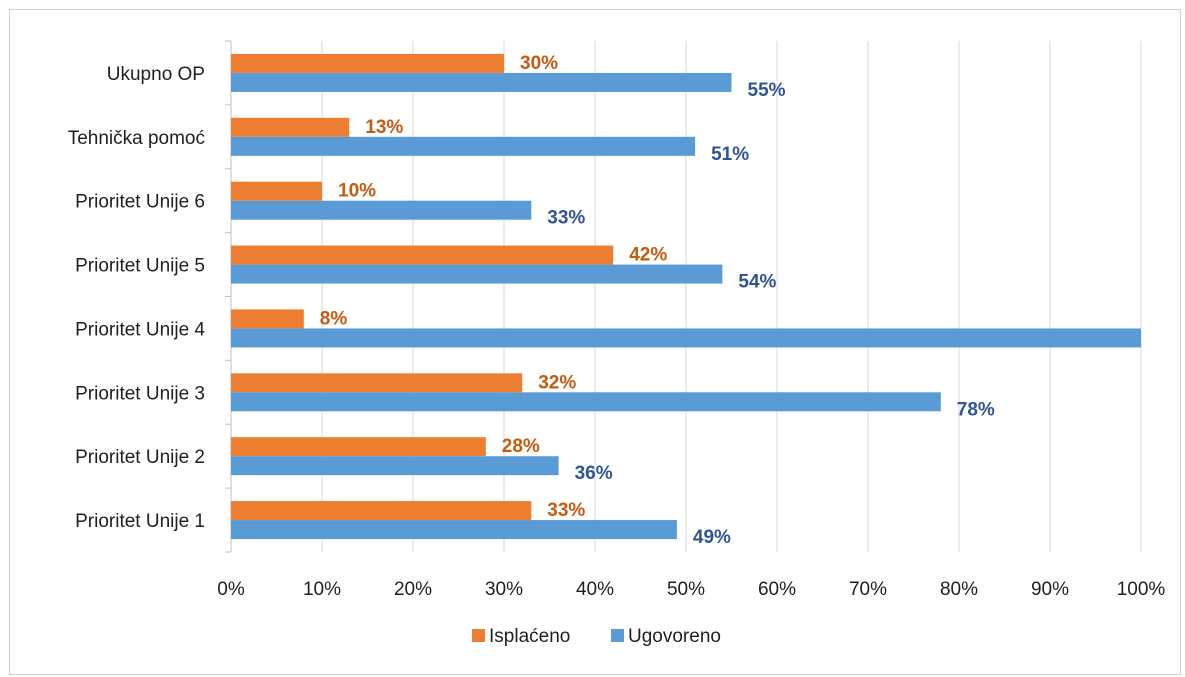  Describe the element at coordinates (384, 127) in the screenshot. I see `data-label-isplaceno: 13%` at that location.